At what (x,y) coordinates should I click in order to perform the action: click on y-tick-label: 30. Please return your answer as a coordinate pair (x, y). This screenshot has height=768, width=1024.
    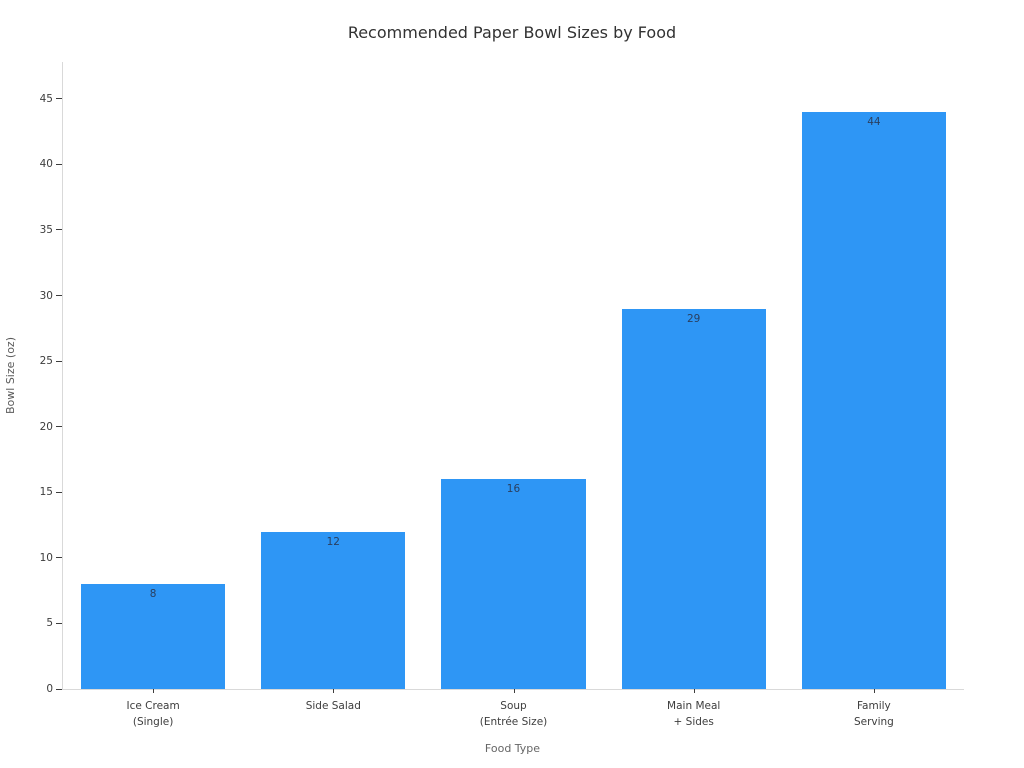
    Looking at the image, I should click on (46, 295).